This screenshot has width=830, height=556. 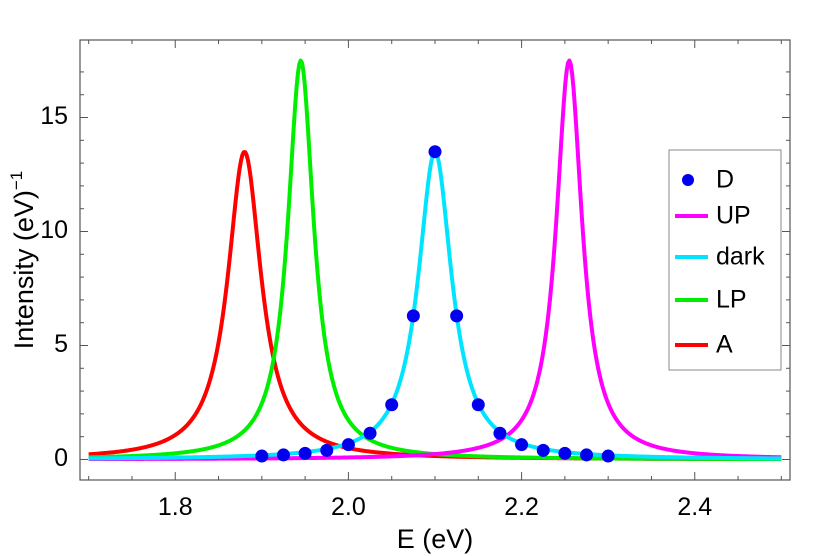 What do you see at coordinates (731, 300) in the screenshot?
I see `legend-label-lp: LP` at bounding box center [731, 300].